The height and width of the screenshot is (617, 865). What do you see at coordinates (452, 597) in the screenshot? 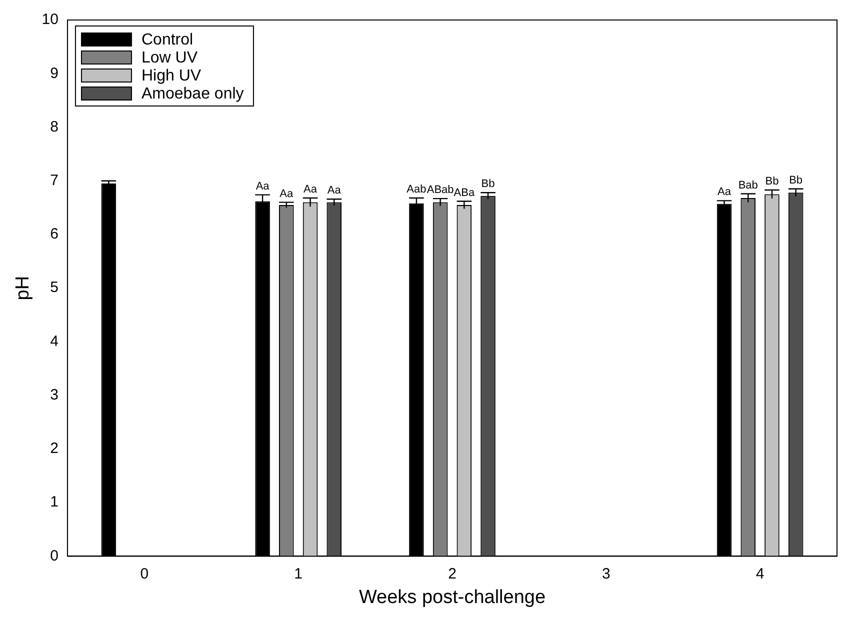
I see `x-axis-title: Weeks post-challenge` at bounding box center [452, 597].